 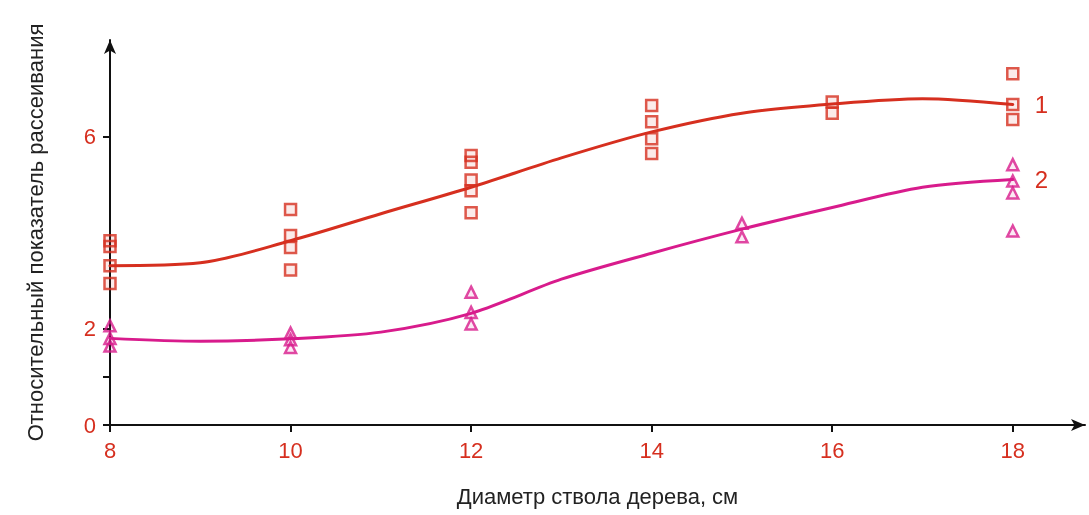 I want to click on x-tick-label: 14, so click(x=651, y=450).